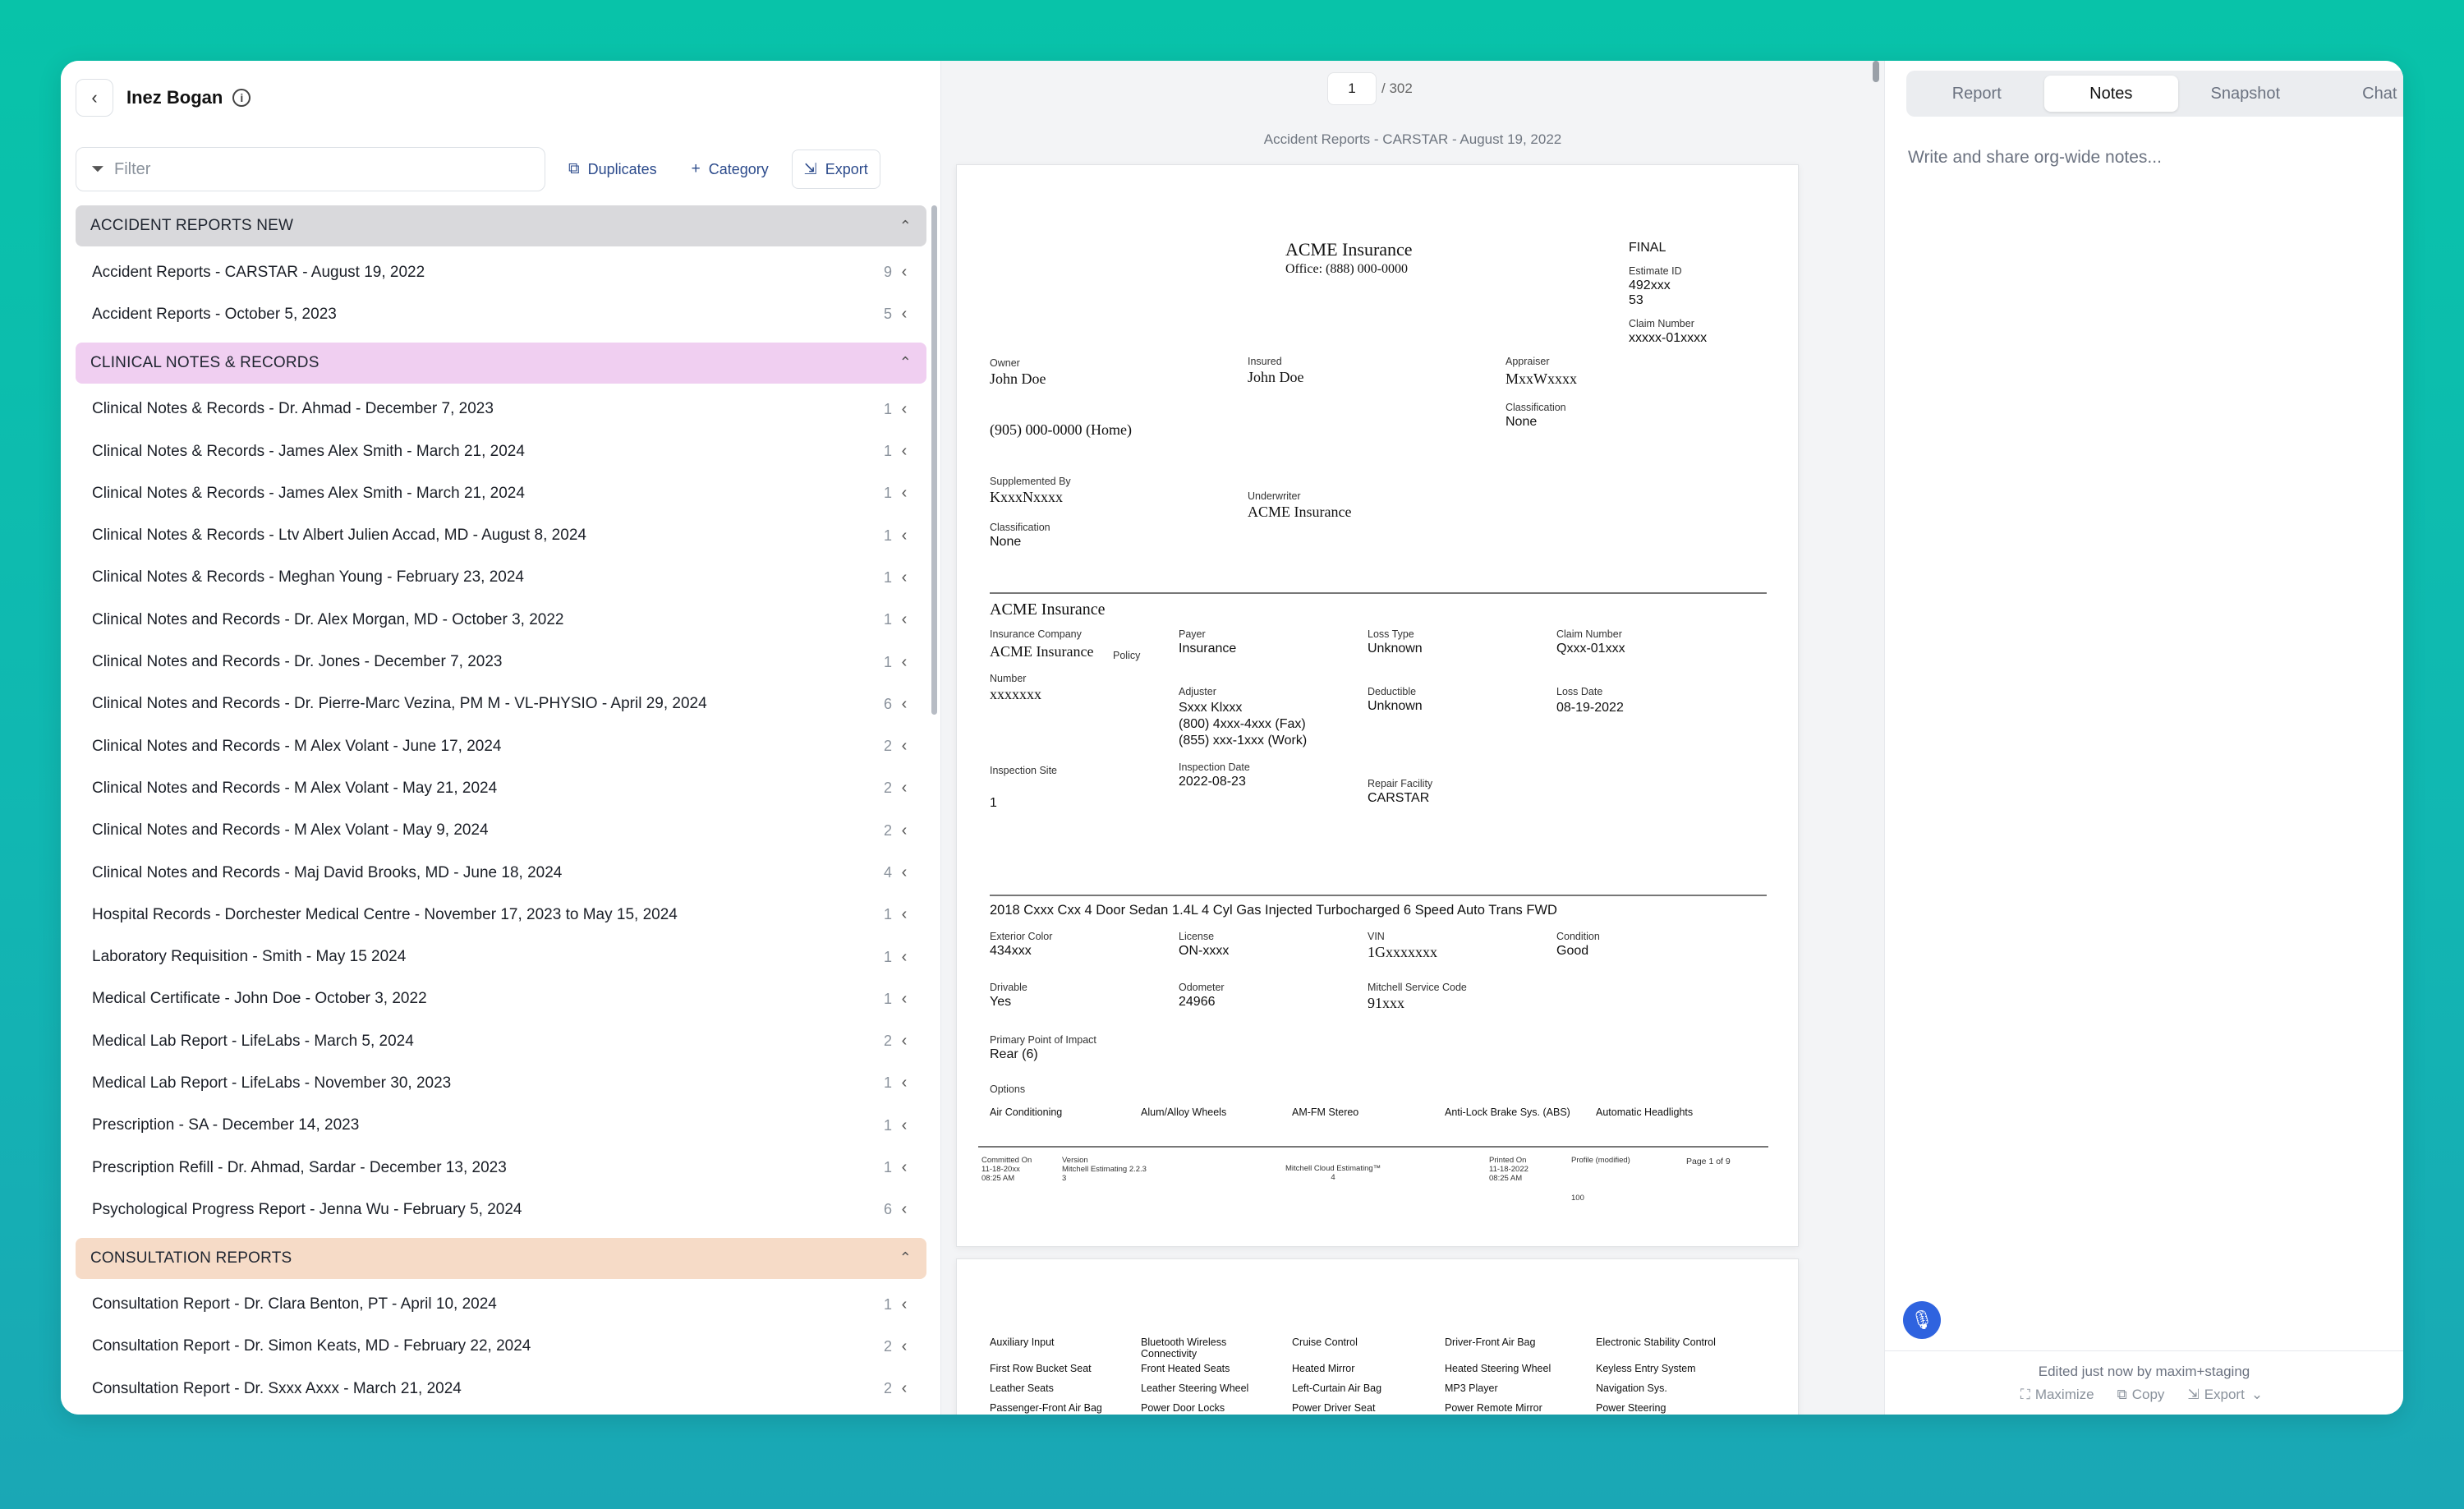  What do you see at coordinates (887, 789) in the screenshot?
I see `page-count: 2` at bounding box center [887, 789].